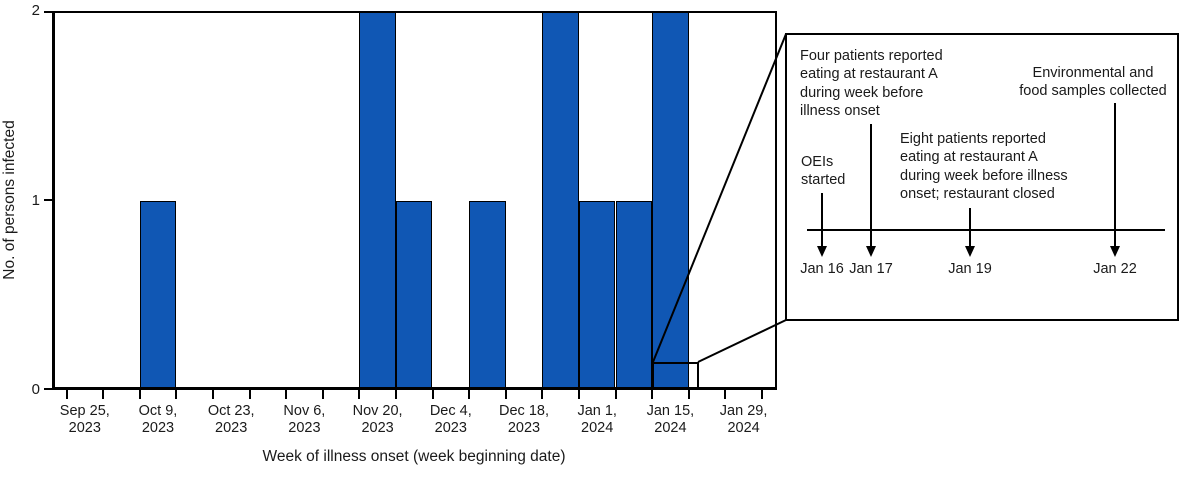  What do you see at coordinates (970, 251) in the screenshot?
I see `event-arrowhead-jan19` at bounding box center [970, 251].